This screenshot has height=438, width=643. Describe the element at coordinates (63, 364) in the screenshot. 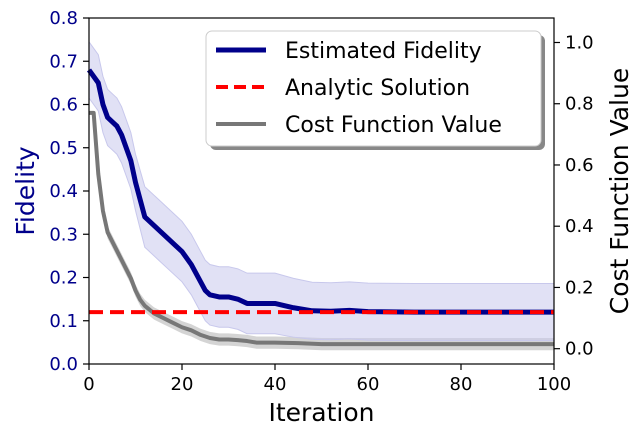

I see `left-y-tick-label: 0.0` at that location.